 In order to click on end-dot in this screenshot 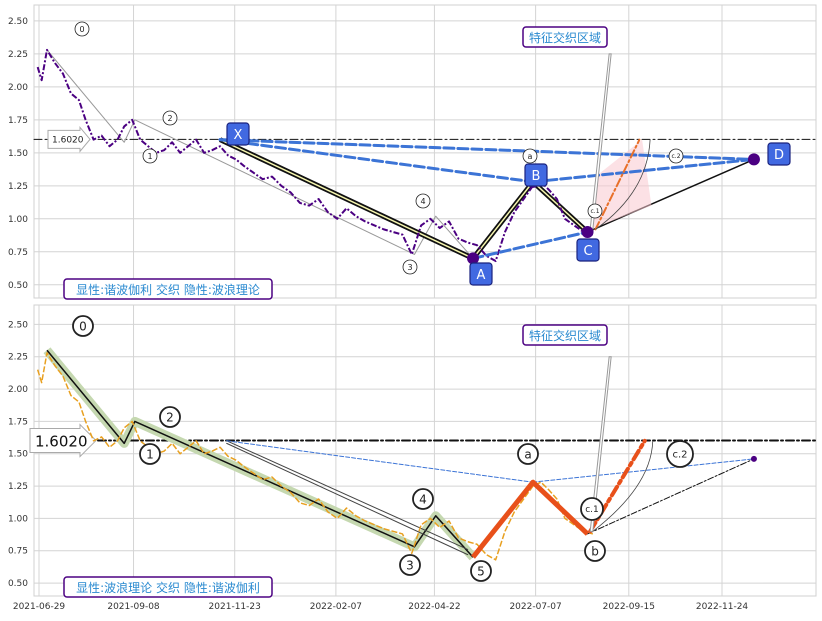, I will do `click(753, 458)`.